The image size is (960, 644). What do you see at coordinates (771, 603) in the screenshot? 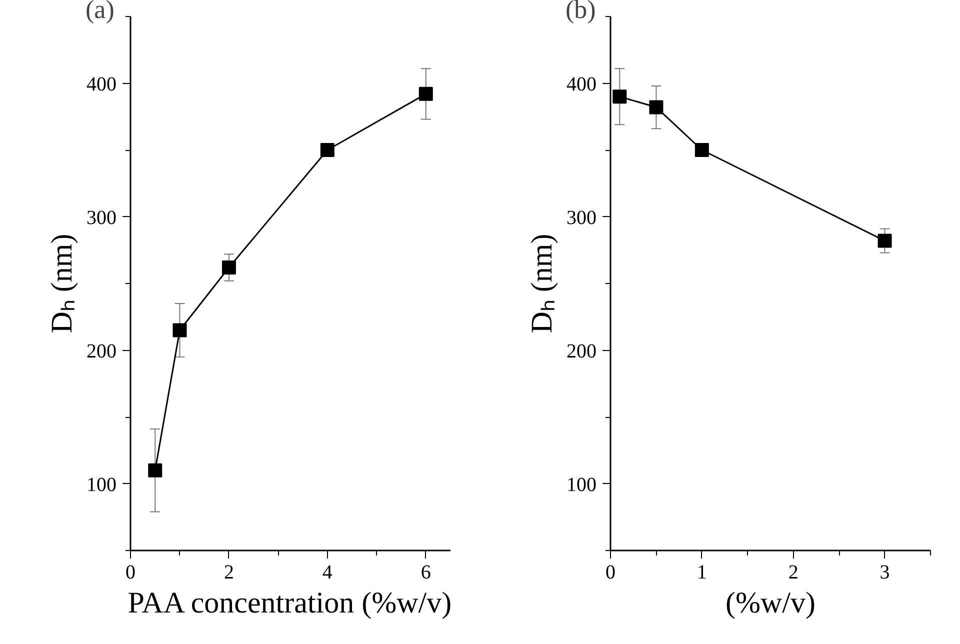
I see `x-axis-title: (%w/v)` at bounding box center [771, 603].